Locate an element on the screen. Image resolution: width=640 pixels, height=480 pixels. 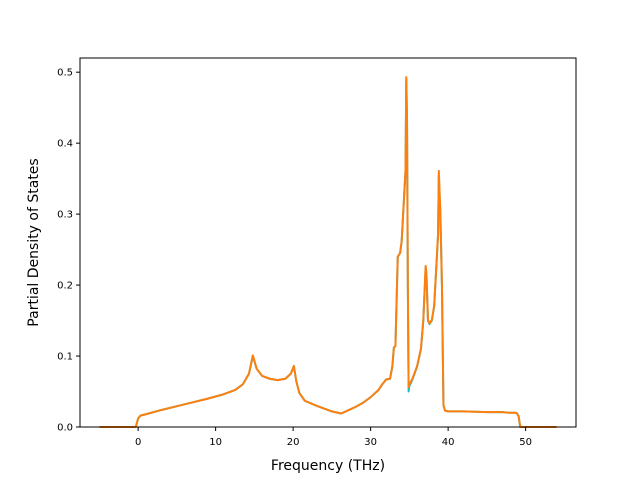
x-tick-label: 20 is located at coordinates (293, 442).